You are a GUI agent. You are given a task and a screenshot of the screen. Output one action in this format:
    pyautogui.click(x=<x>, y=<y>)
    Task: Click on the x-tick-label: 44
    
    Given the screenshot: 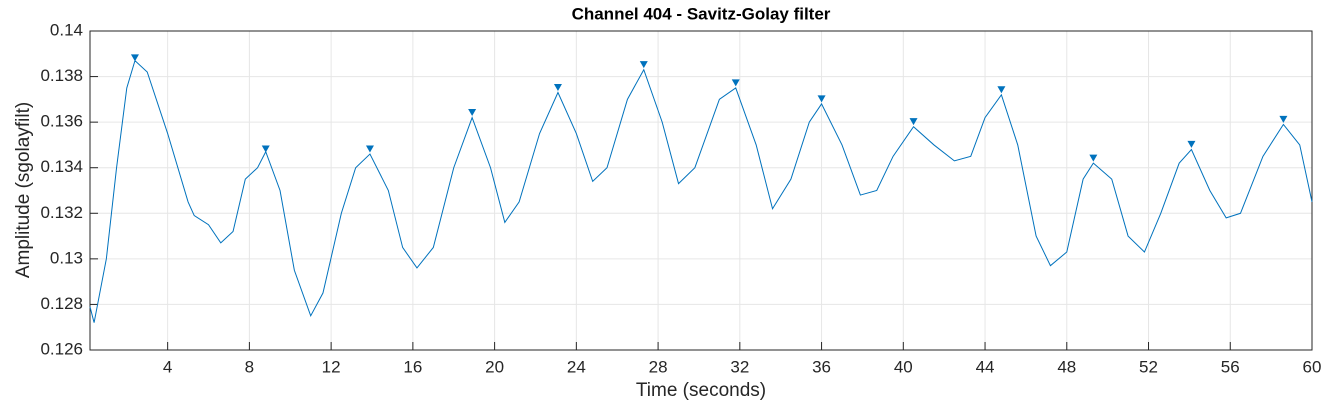 What is the action you would take?
    pyautogui.click(x=985, y=366)
    